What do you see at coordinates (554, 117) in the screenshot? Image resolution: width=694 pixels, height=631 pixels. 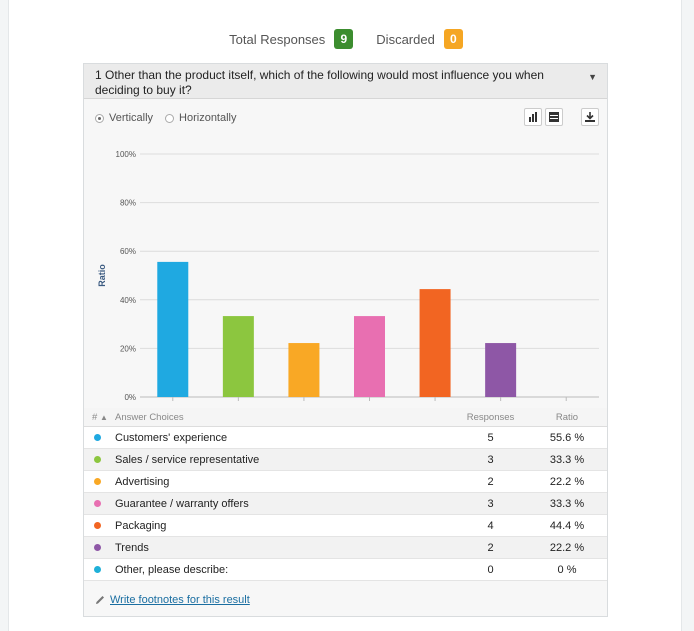 I see `table-icon` at bounding box center [554, 117].